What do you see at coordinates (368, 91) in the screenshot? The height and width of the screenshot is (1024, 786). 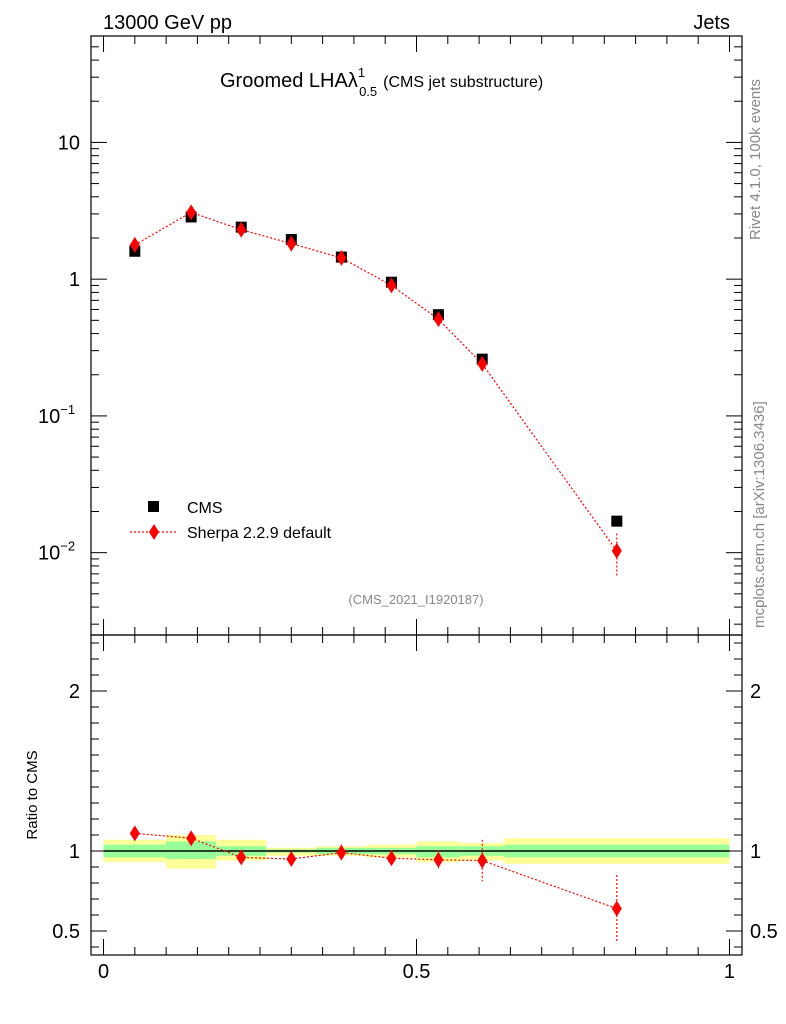 I see `title-sub: 0.5` at bounding box center [368, 91].